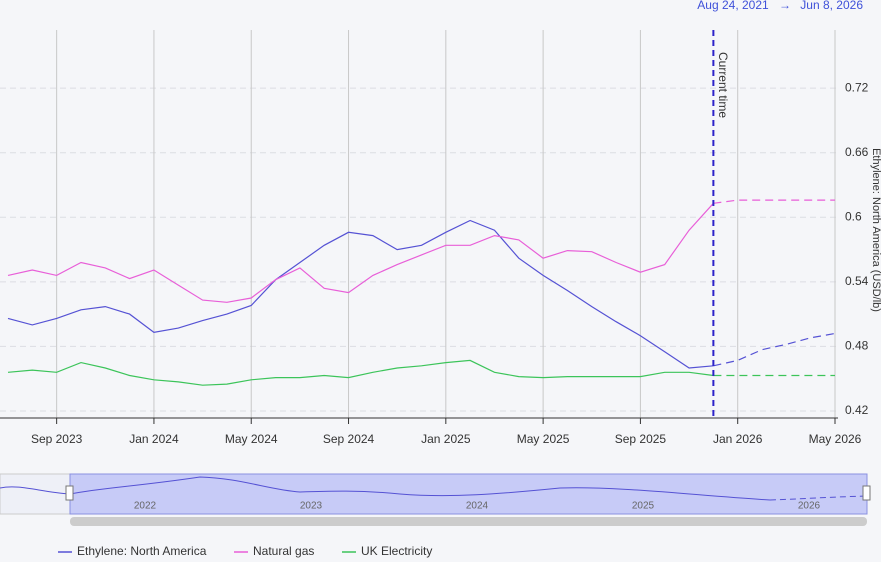  I want to click on range-end: Jun 8, 2026, so click(831, 6).